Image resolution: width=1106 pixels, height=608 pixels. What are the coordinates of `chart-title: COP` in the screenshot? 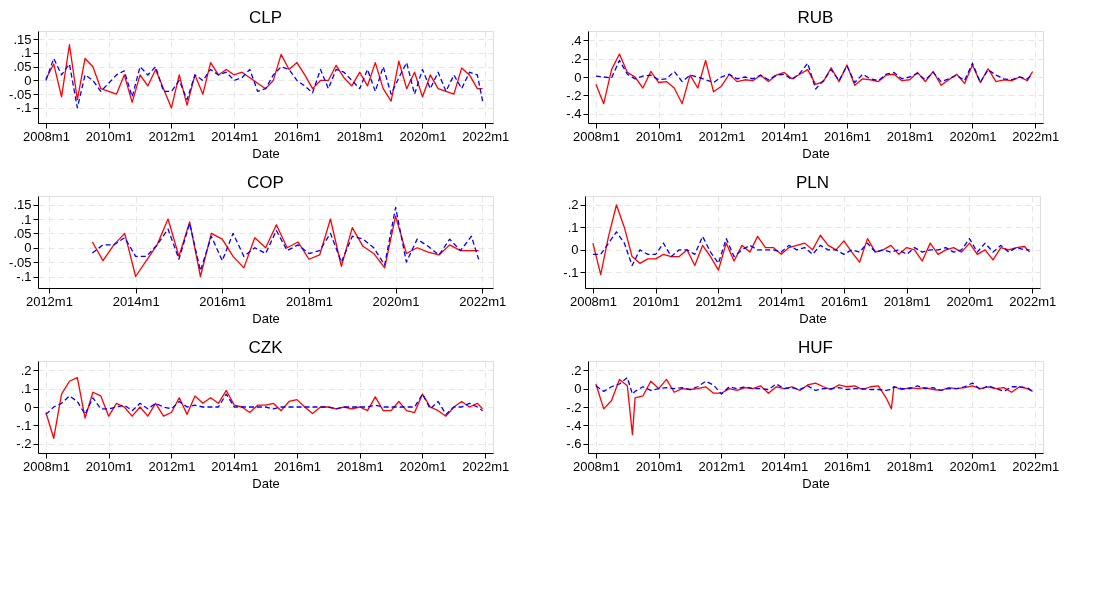 It's located at (265, 182).